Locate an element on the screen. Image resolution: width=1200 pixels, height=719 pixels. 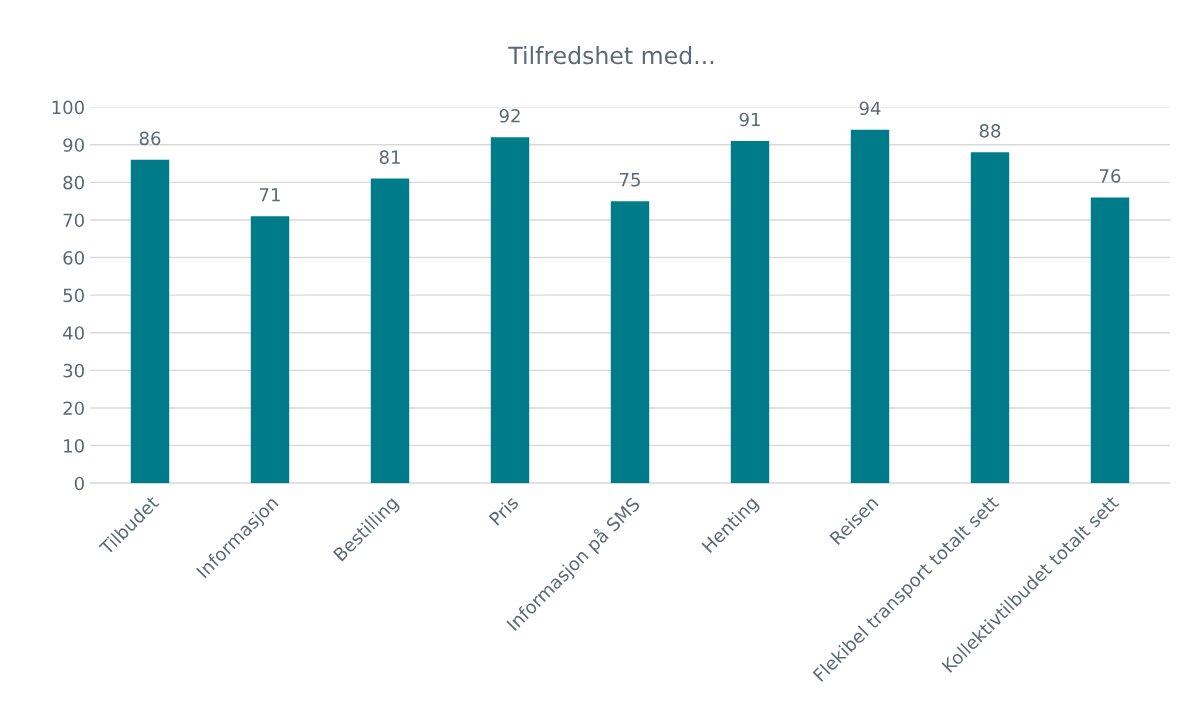
data-label: 71 is located at coordinates (269, 195).